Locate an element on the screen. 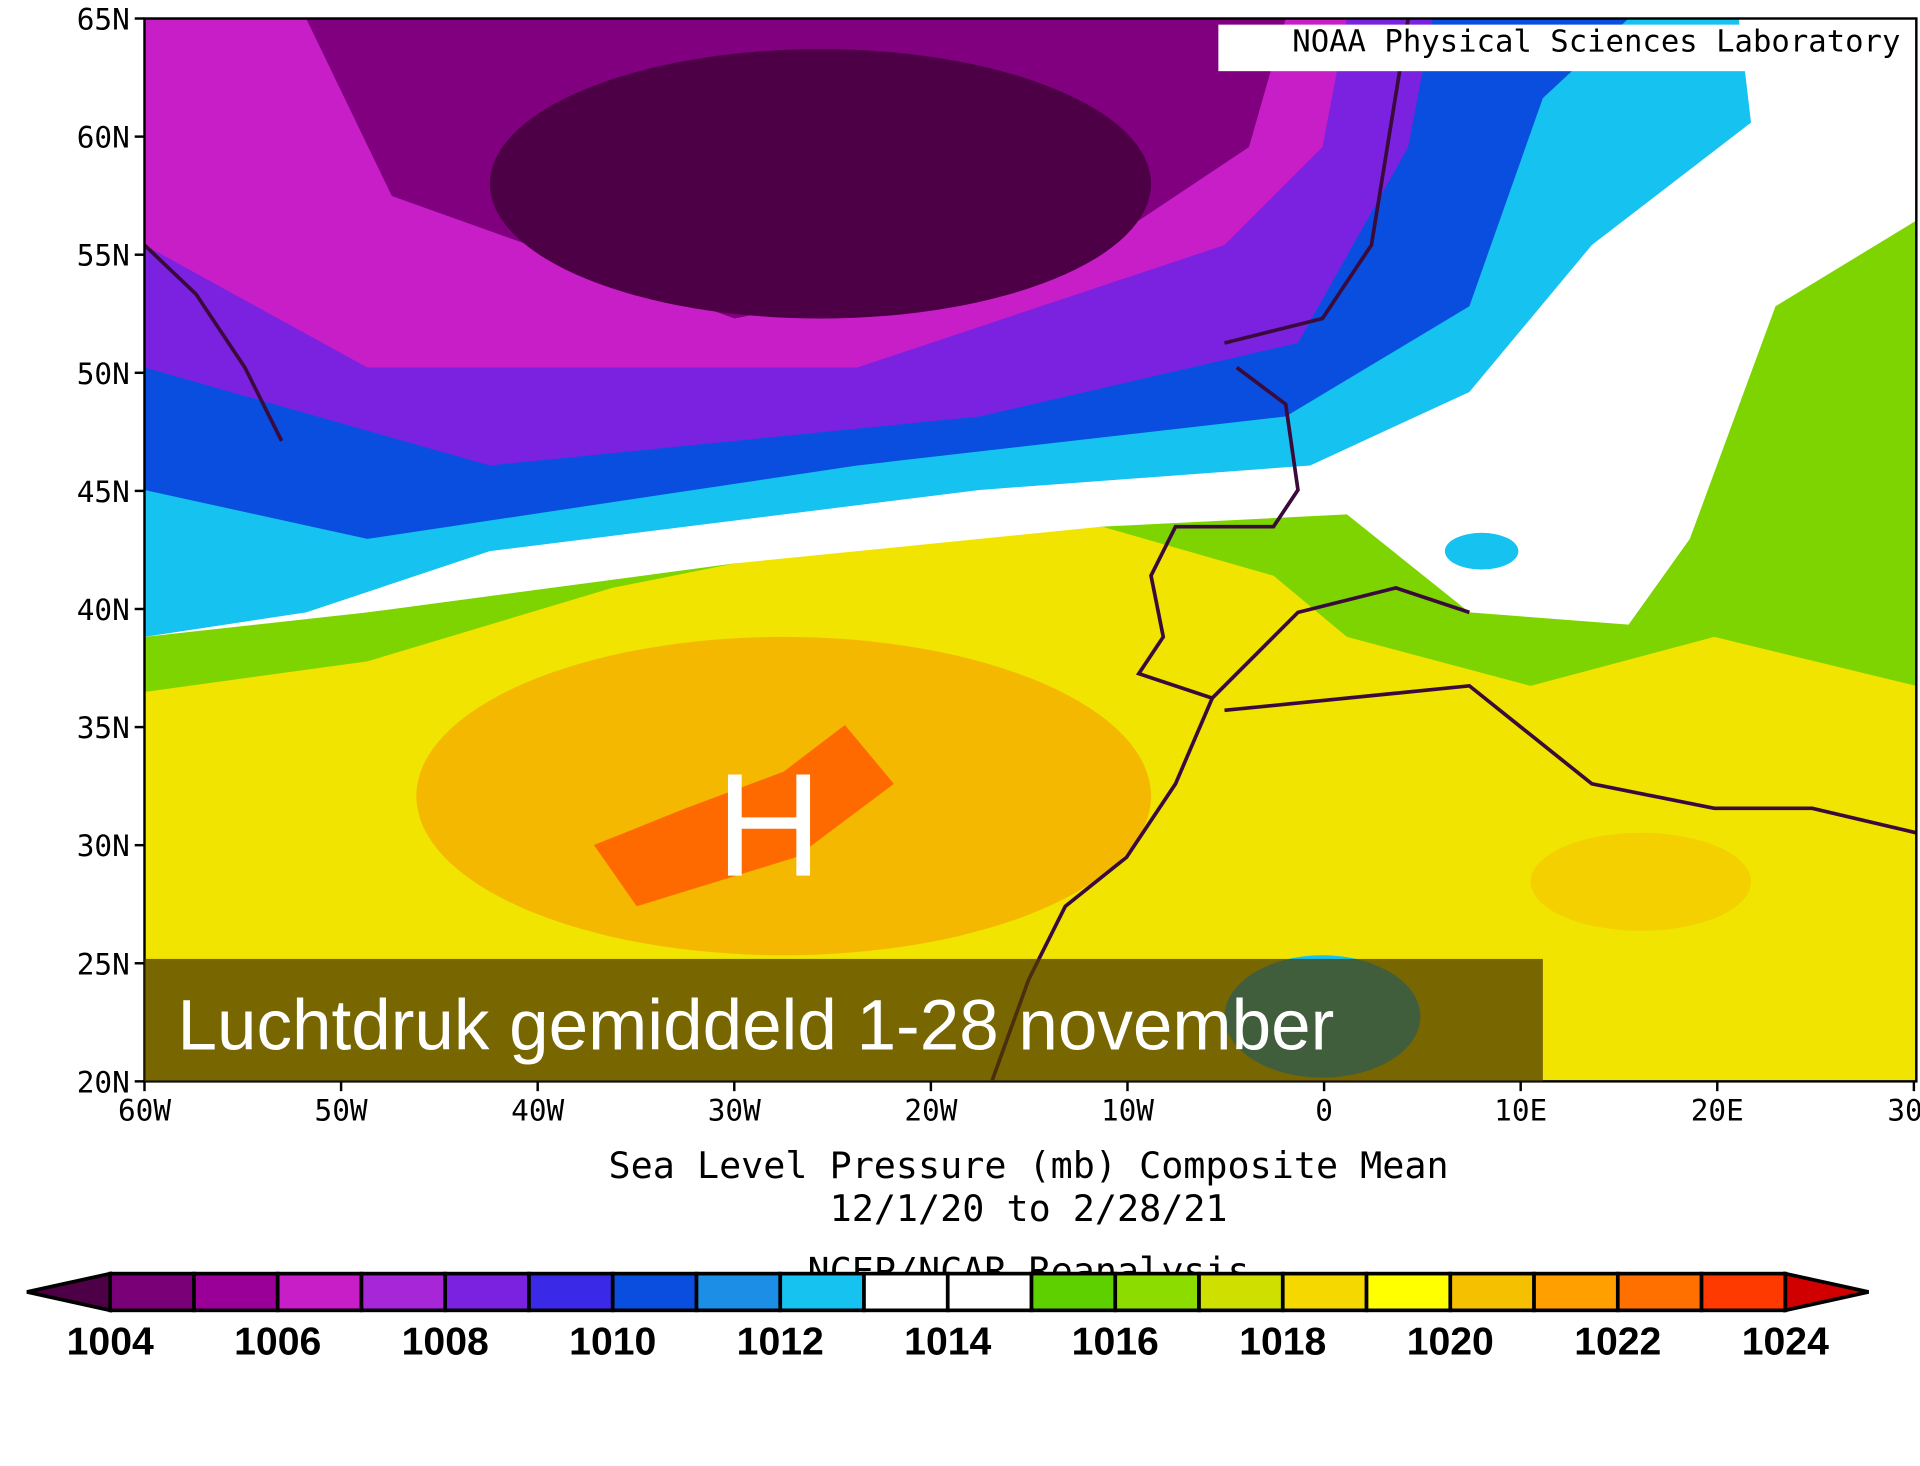 Image resolution: width=1920 pixels, height=1466 pixels. colorbar-label: 1008 is located at coordinates (445, 1341).